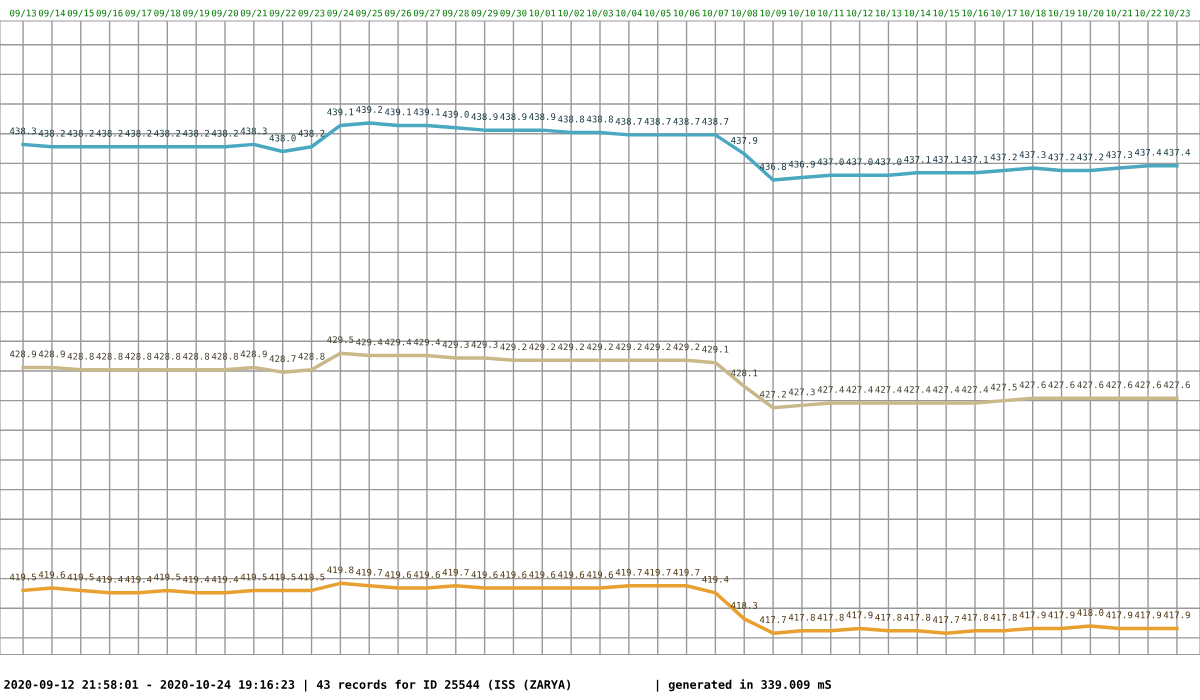 This screenshot has width=1200, height=700. Describe the element at coordinates (340, 13) in the screenshot. I see `x-tick-label: 09/24` at that location.